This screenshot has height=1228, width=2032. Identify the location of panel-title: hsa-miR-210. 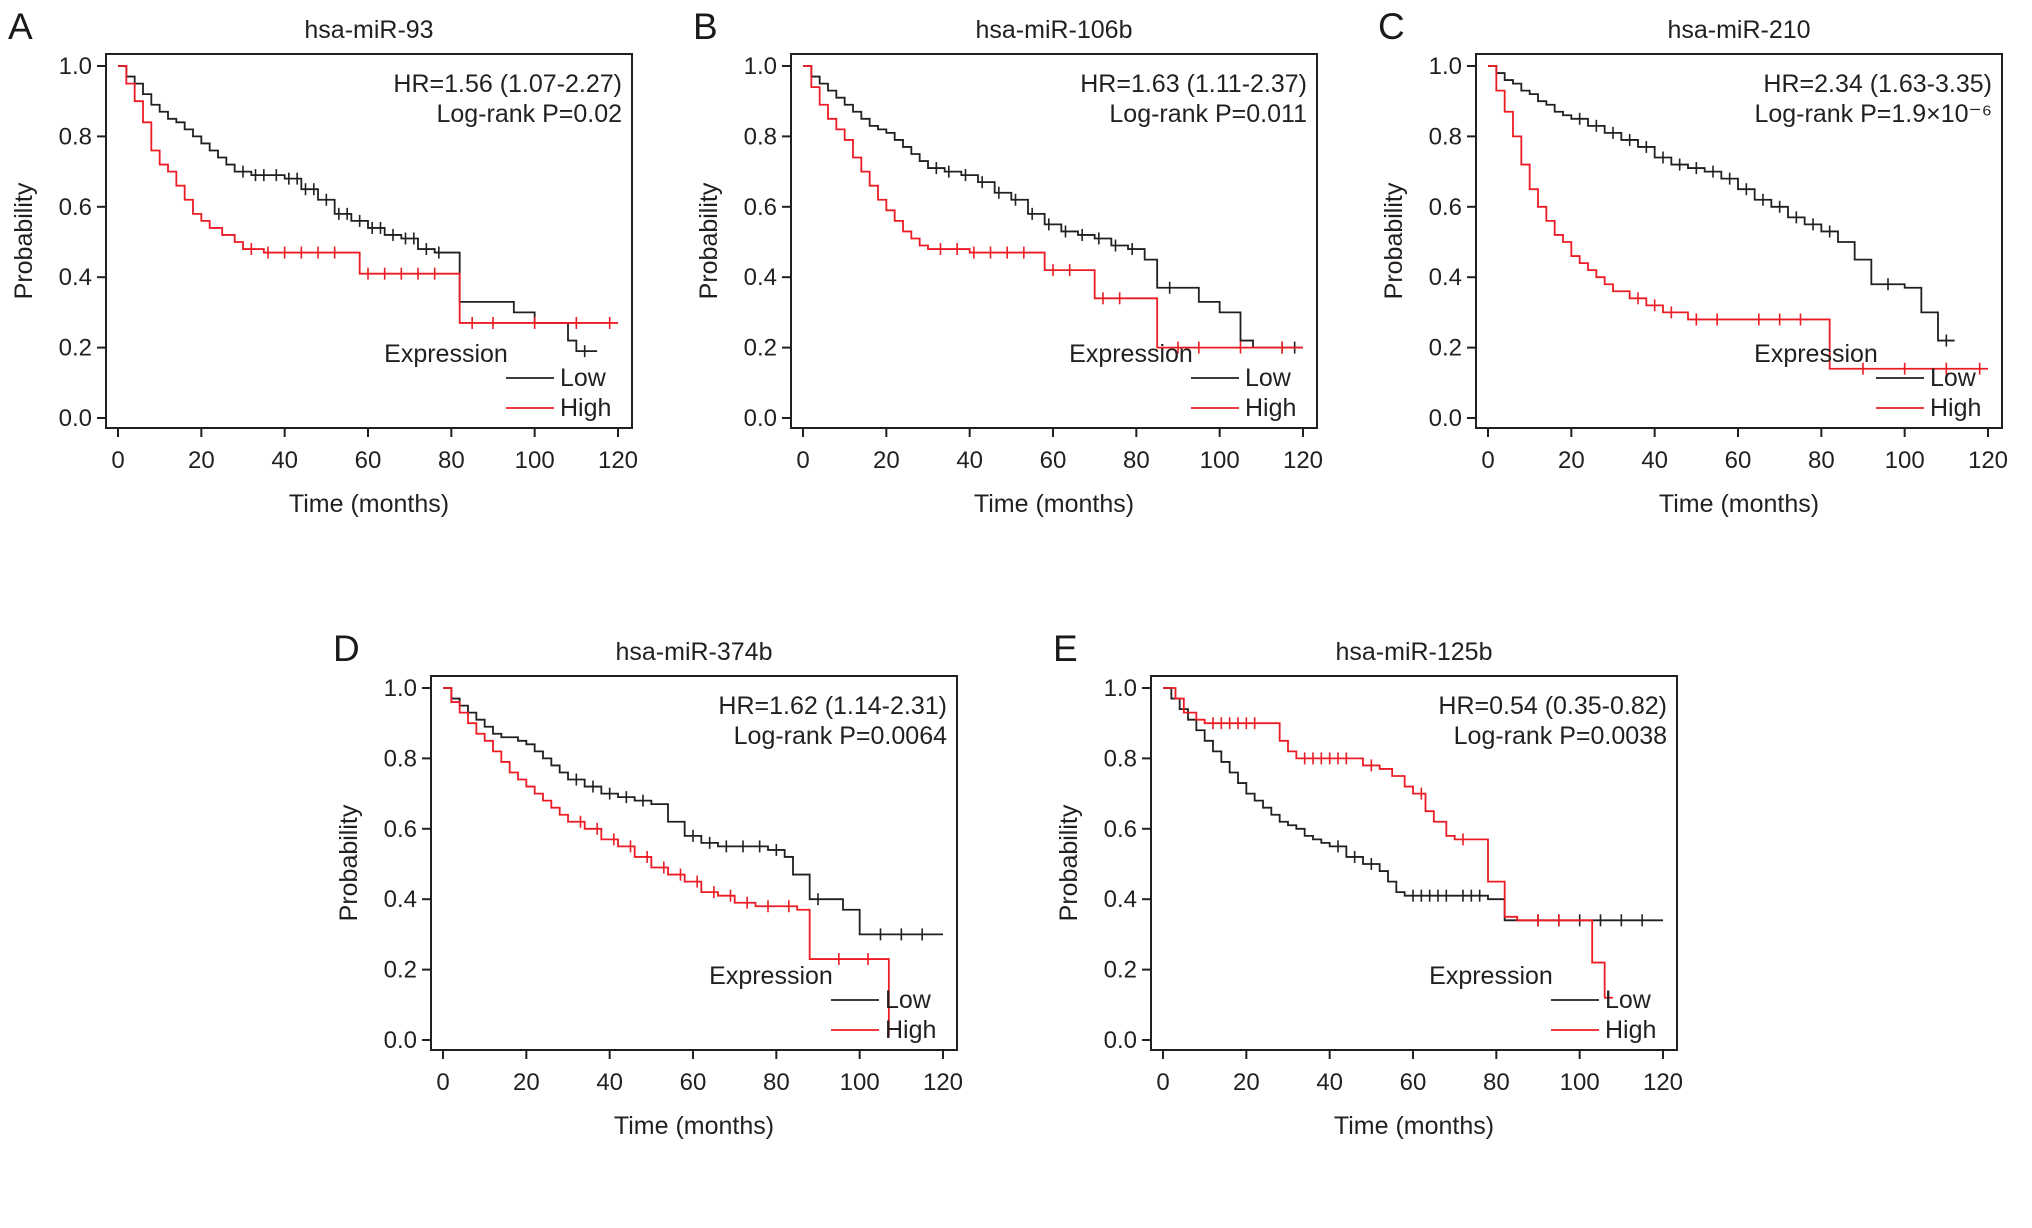
(1738, 30).